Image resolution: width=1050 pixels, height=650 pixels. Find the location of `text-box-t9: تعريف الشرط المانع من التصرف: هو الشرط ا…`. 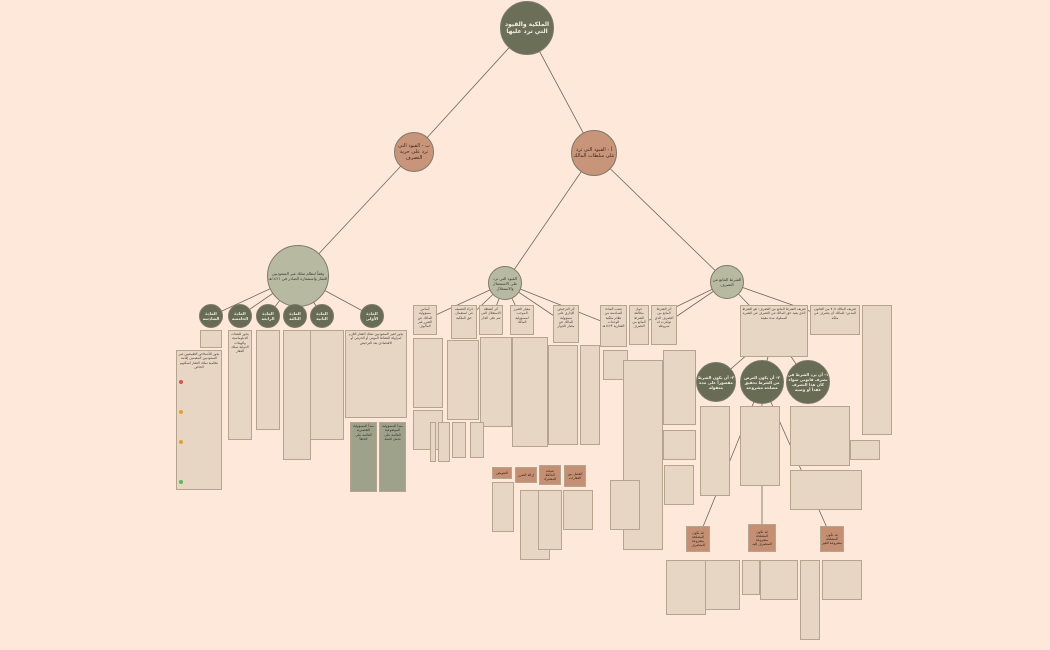

text-box-t9: تعريف الشرط المانع من التصرف: هو الشرط ا… is located at coordinates (774, 331).